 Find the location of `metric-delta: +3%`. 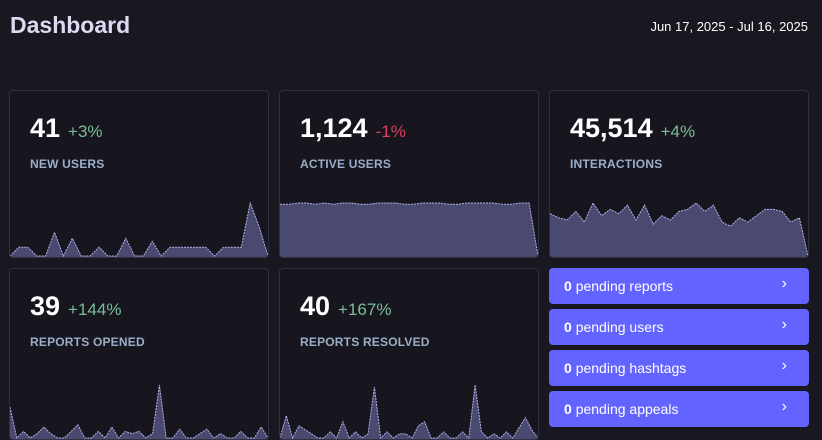

metric-delta: +3% is located at coordinates (85, 131).